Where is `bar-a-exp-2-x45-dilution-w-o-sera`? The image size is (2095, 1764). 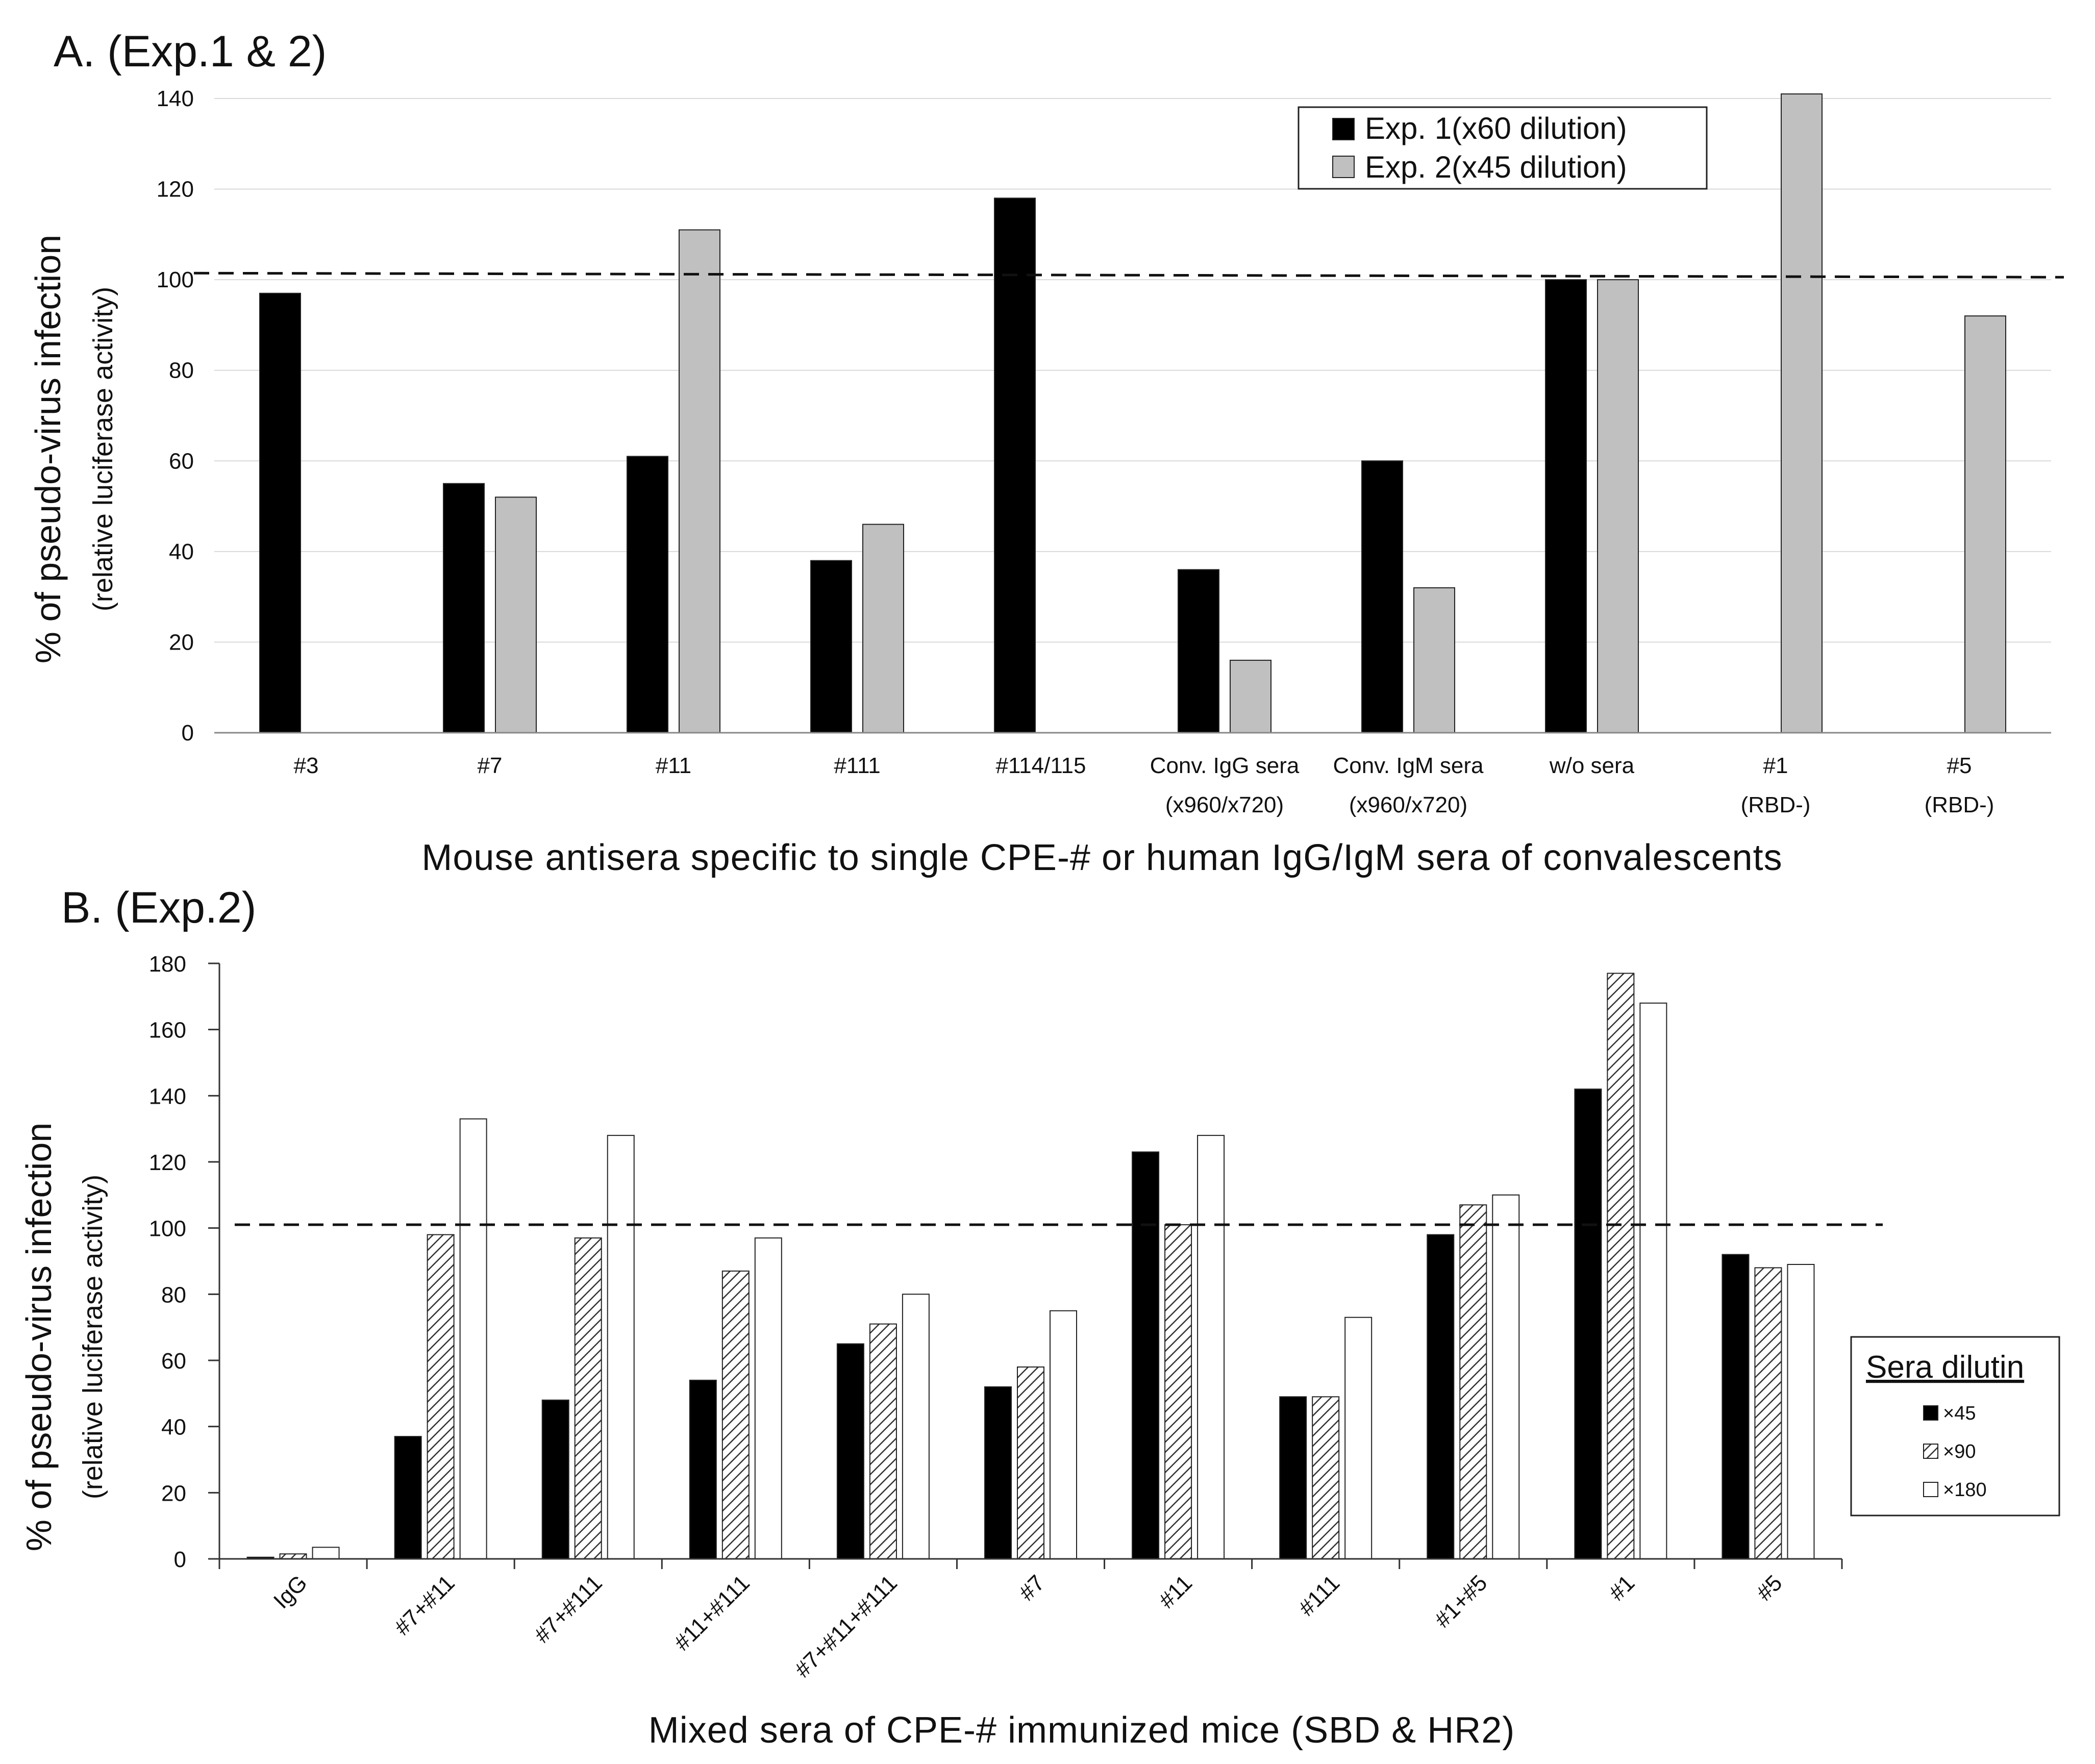
bar-a-exp-2-x45-dilution-w-o-sera is located at coordinates (1618, 506).